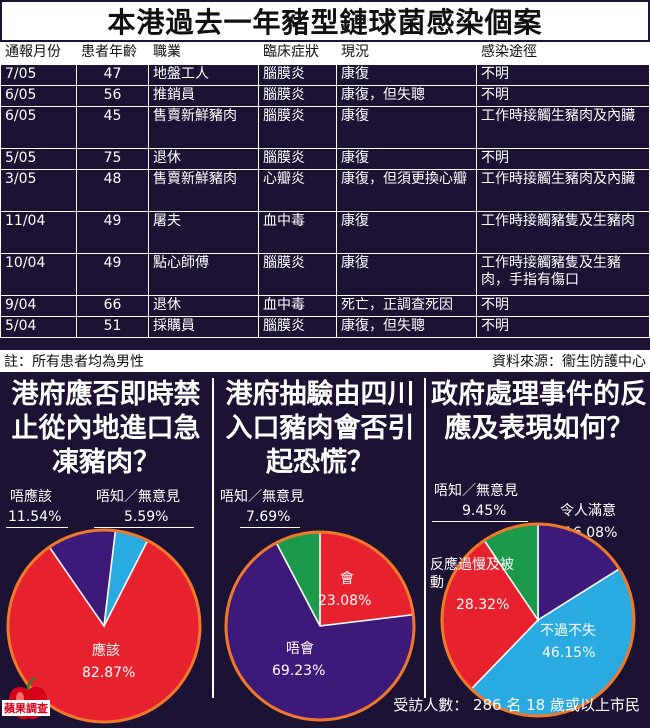 Image resolution: width=650 pixels, height=728 pixels. I want to click on table-row: 5/04 51 採購員 腦膜炎 康復，但失聰 不明, so click(325, 327).